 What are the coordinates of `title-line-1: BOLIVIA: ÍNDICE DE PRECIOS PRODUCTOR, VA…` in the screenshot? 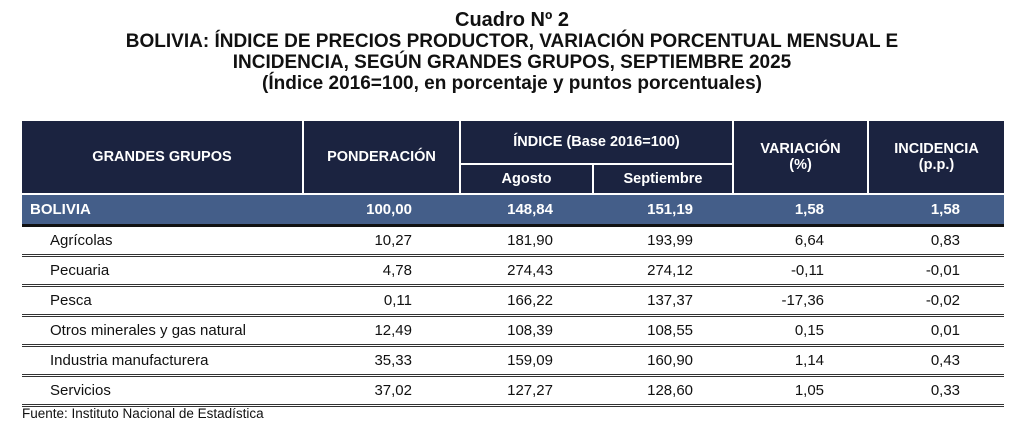 It's located at (512, 41).